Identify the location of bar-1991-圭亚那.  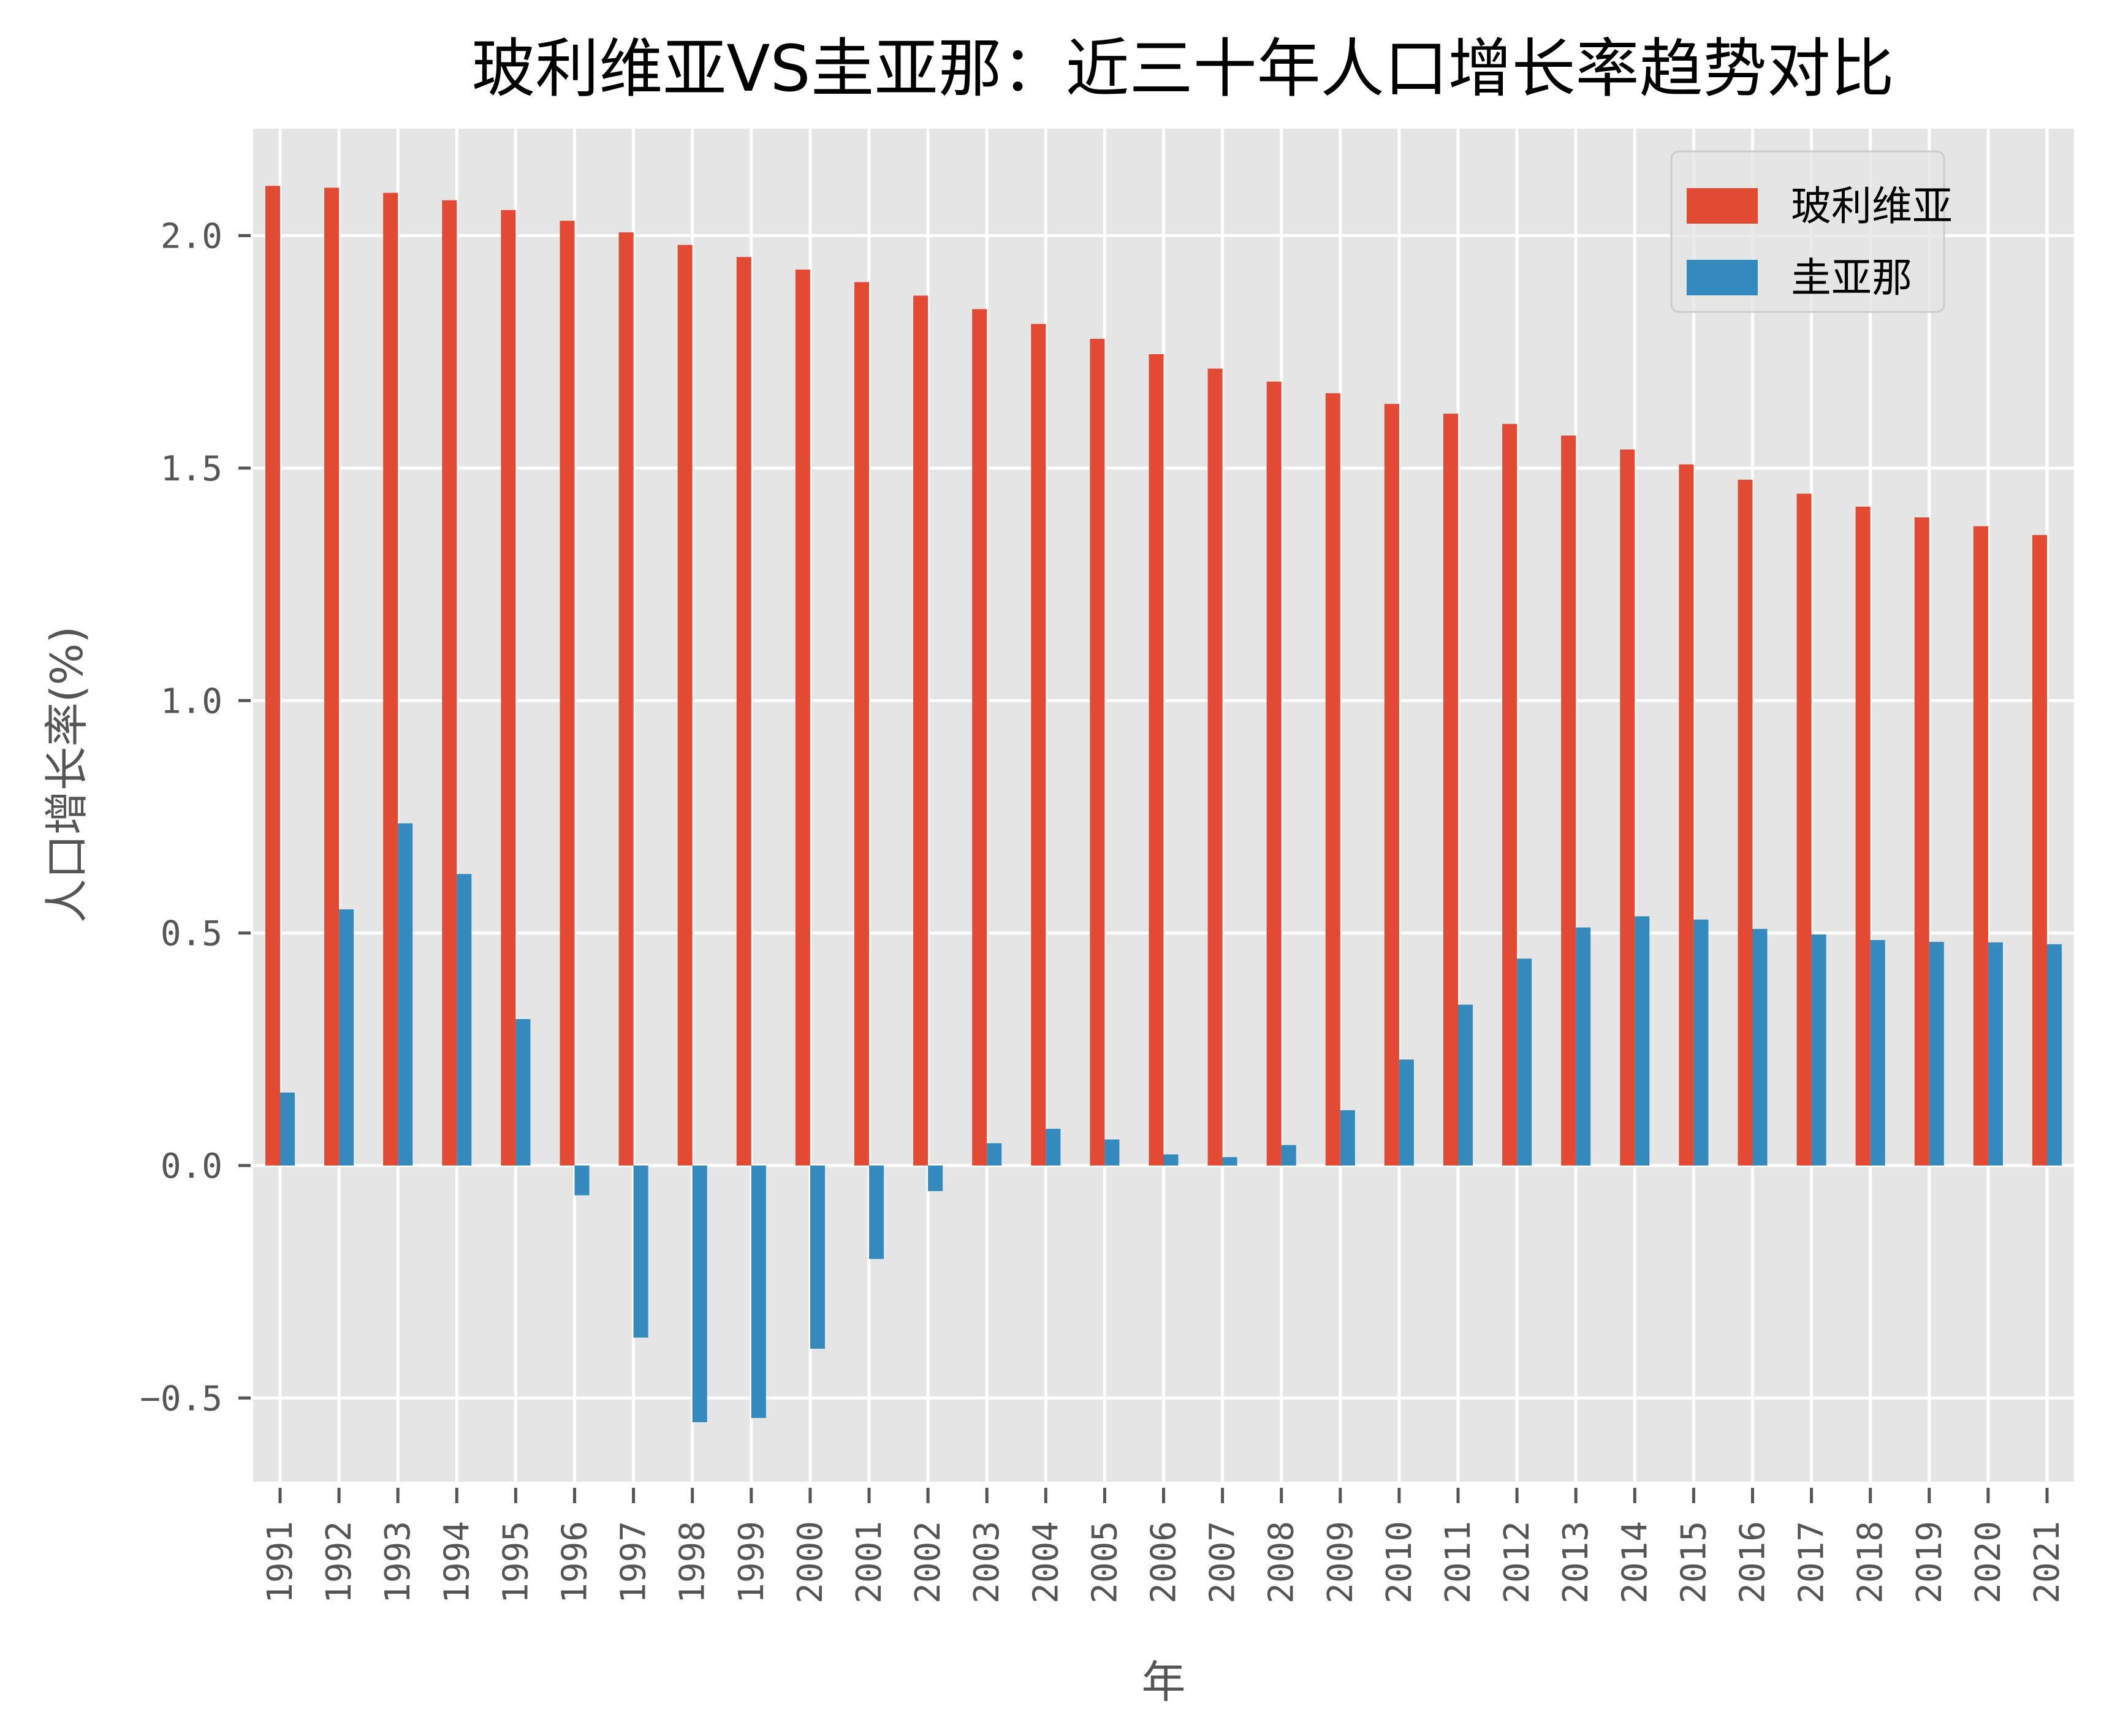
(287, 1129).